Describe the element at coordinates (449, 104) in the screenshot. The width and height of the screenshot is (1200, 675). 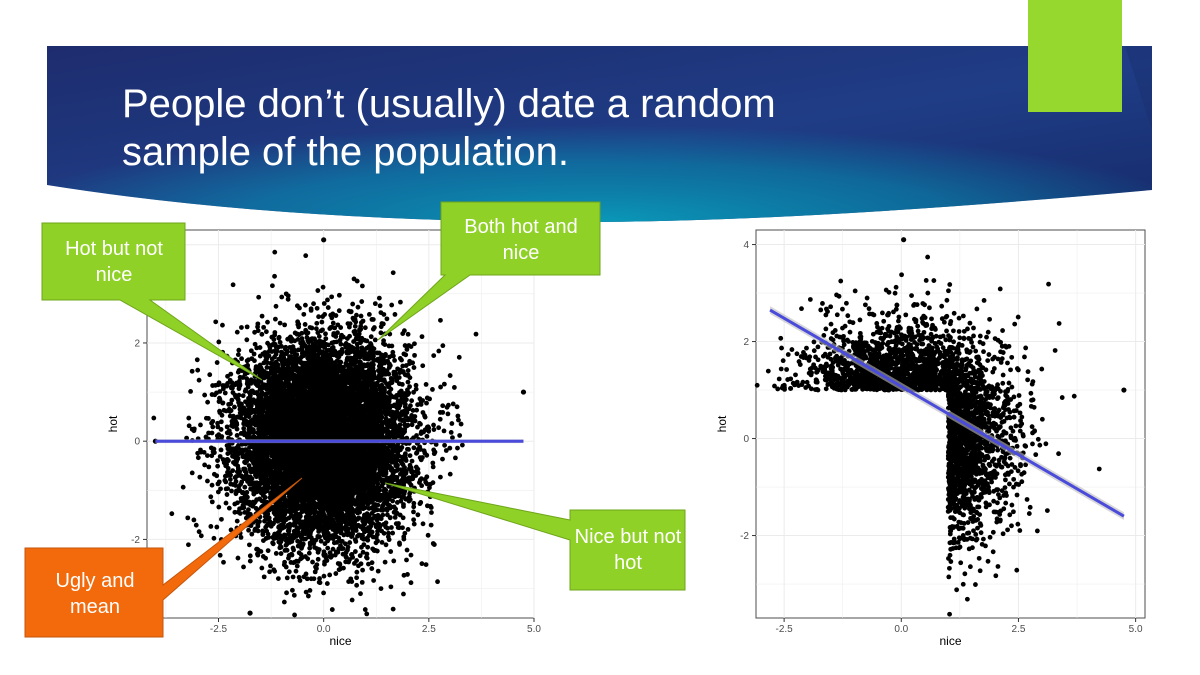
I see `slide-title-line-1: People don’t (usually) date a random` at that location.